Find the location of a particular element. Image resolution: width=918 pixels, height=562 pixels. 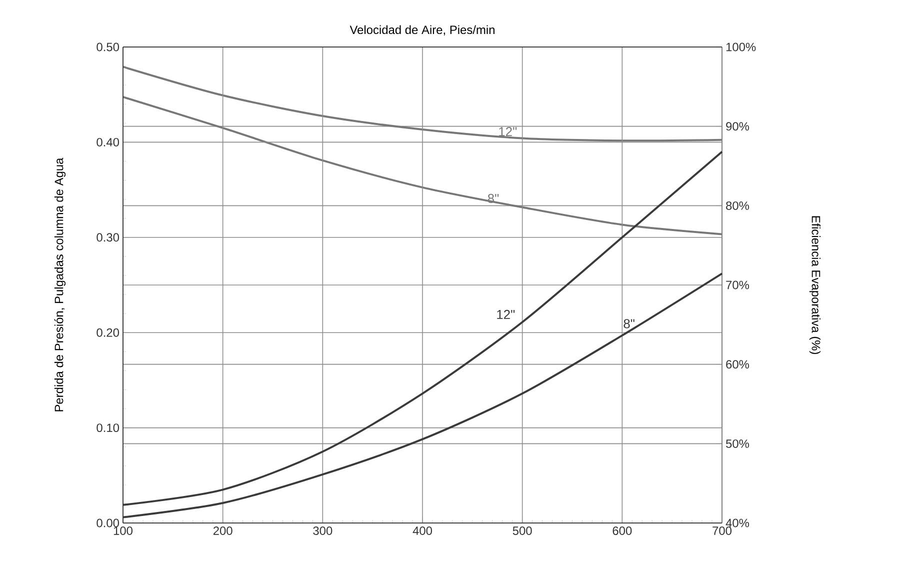

y-tick-label: 0.50 is located at coordinates (108, 47).